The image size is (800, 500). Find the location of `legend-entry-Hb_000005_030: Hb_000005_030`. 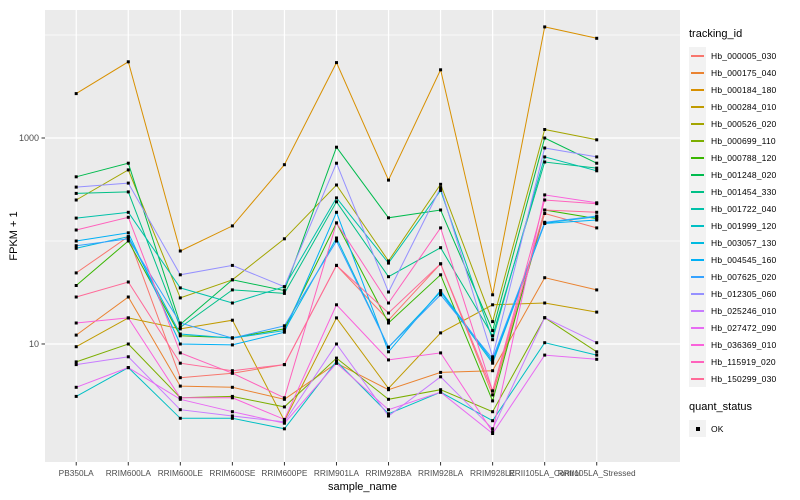

legend-entry-Hb_000005_030: Hb_000005_030 is located at coordinates (744, 55).